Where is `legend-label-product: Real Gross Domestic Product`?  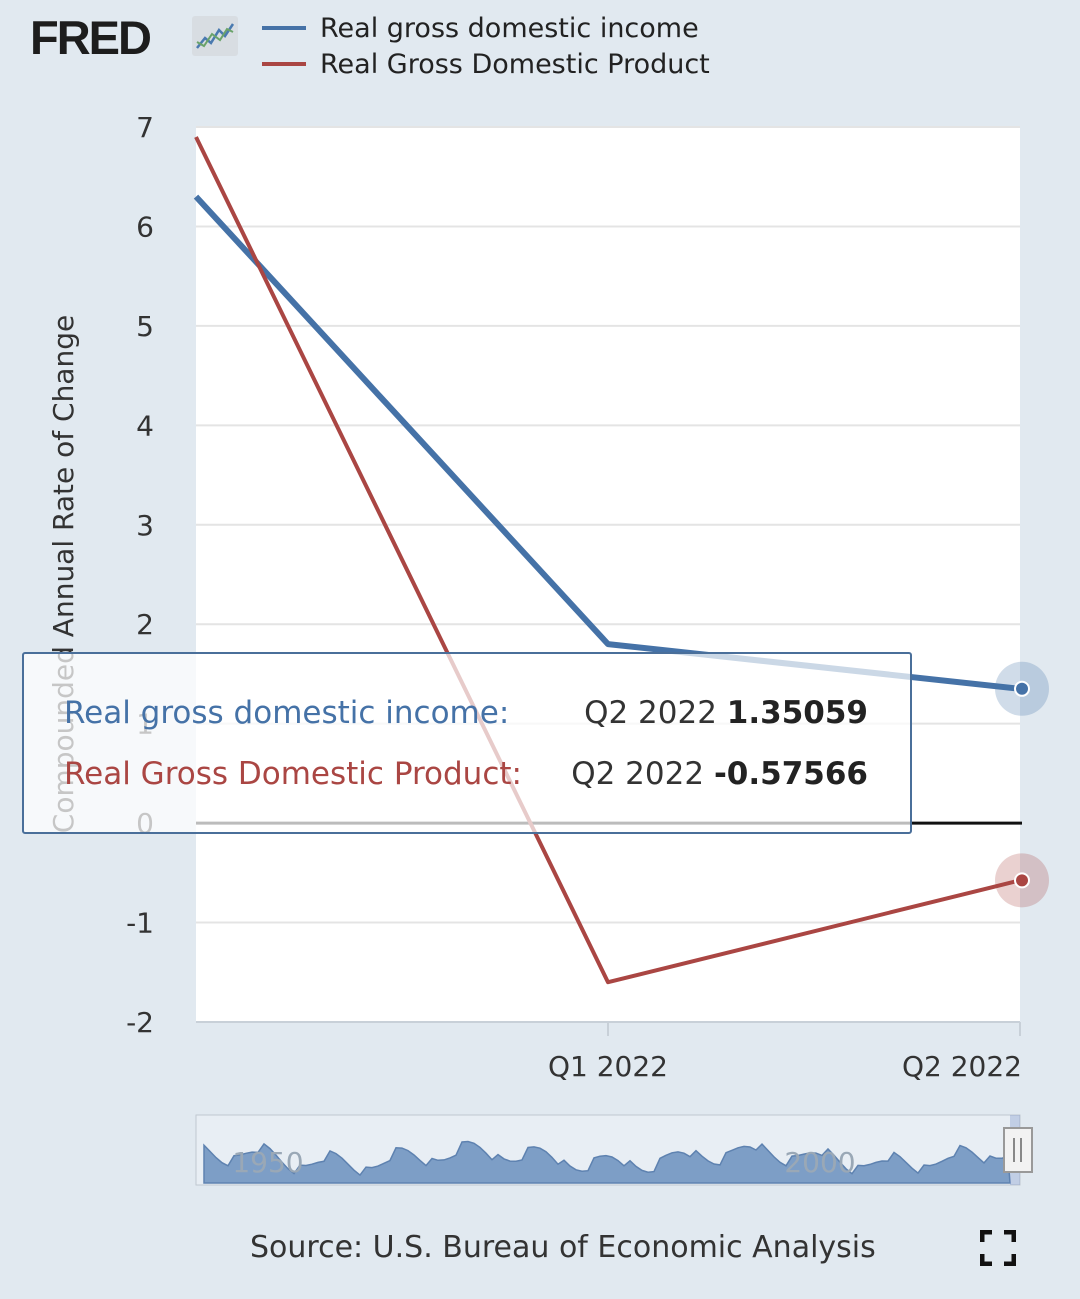 legend-label-product: Real Gross Domestic Product is located at coordinates (515, 64).